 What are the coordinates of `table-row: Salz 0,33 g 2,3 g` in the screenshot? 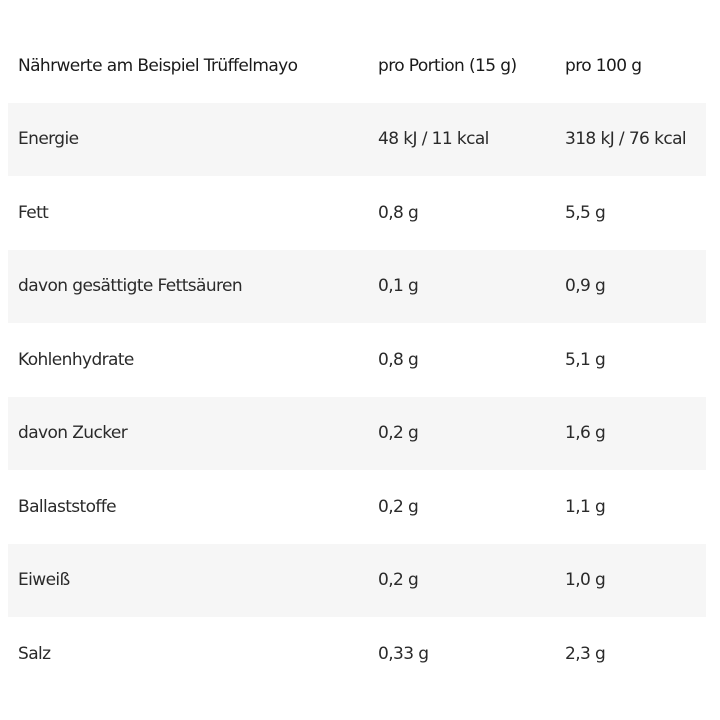 It's located at (357, 654).